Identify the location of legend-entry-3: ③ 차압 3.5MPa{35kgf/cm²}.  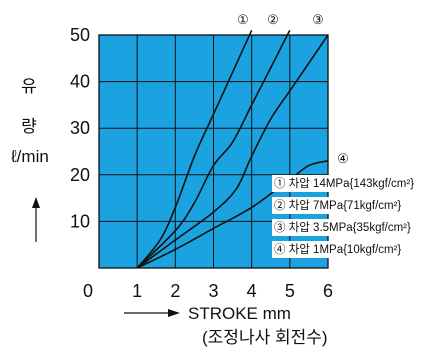
(353, 227).